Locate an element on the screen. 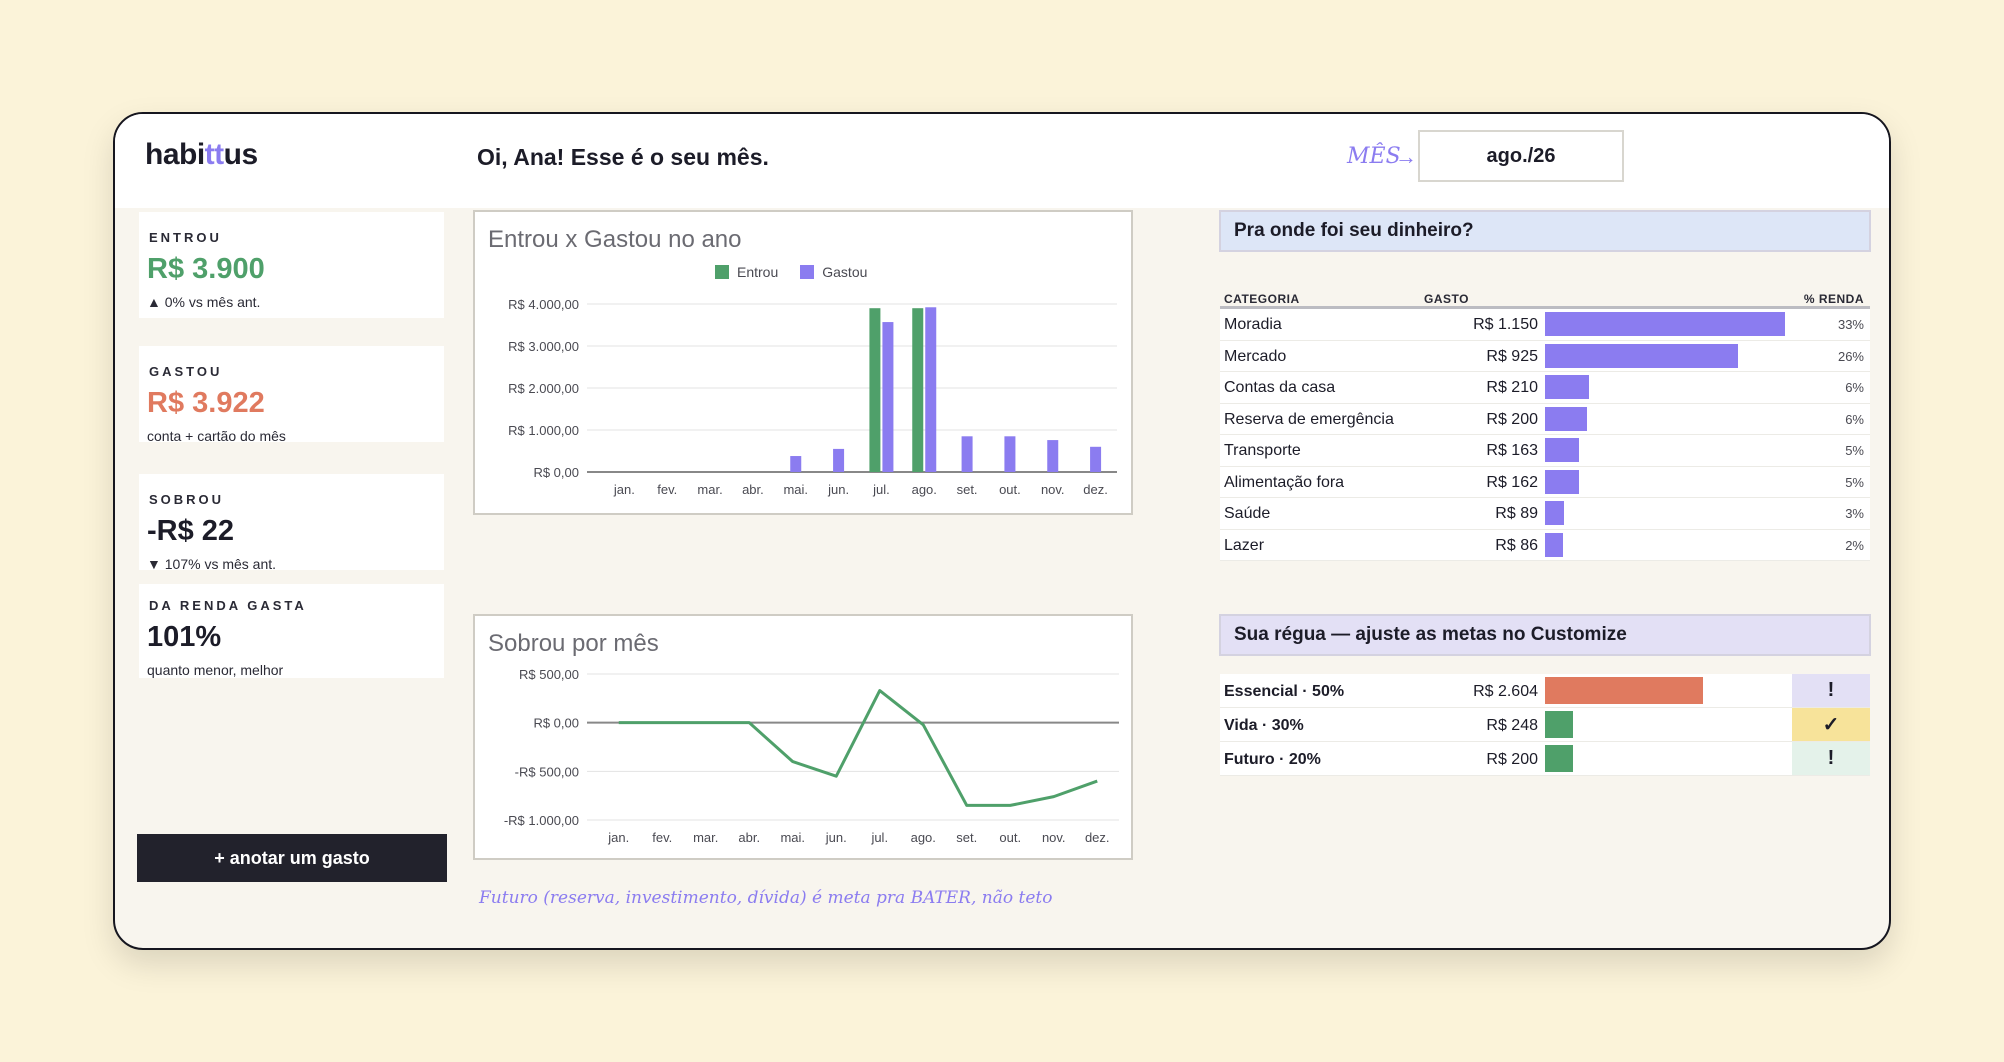 Image resolution: width=2004 pixels, height=1062 pixels. month-label: MÊS is located at coordinates (1374, 156).